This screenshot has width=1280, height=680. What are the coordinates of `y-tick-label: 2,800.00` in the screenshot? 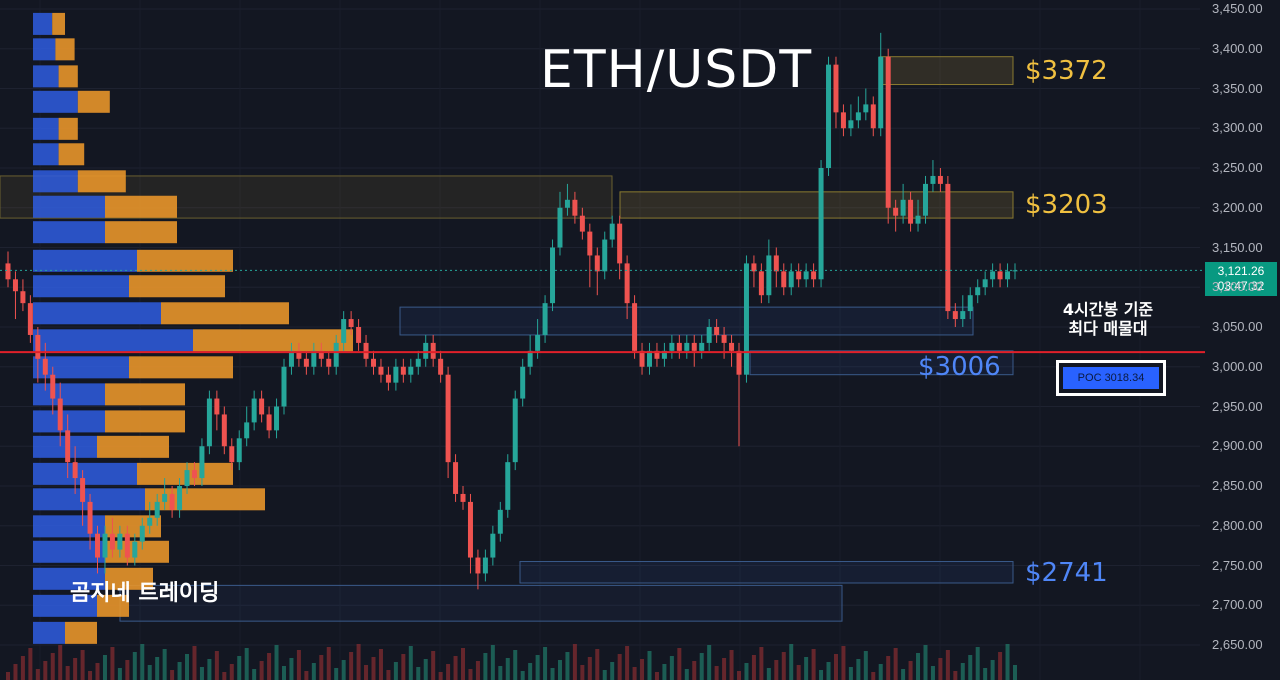 It's located at (1237, 525).